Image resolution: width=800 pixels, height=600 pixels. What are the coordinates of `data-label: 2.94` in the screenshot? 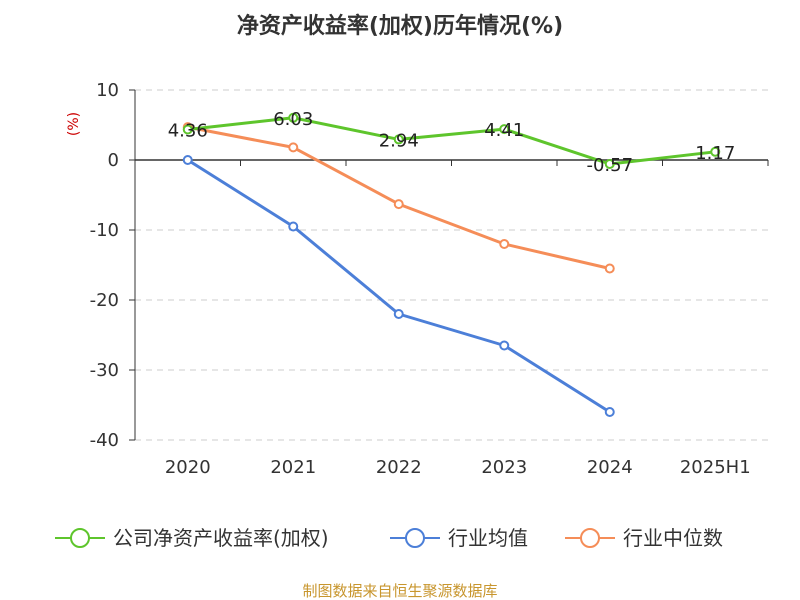 It's located at (399, 140).